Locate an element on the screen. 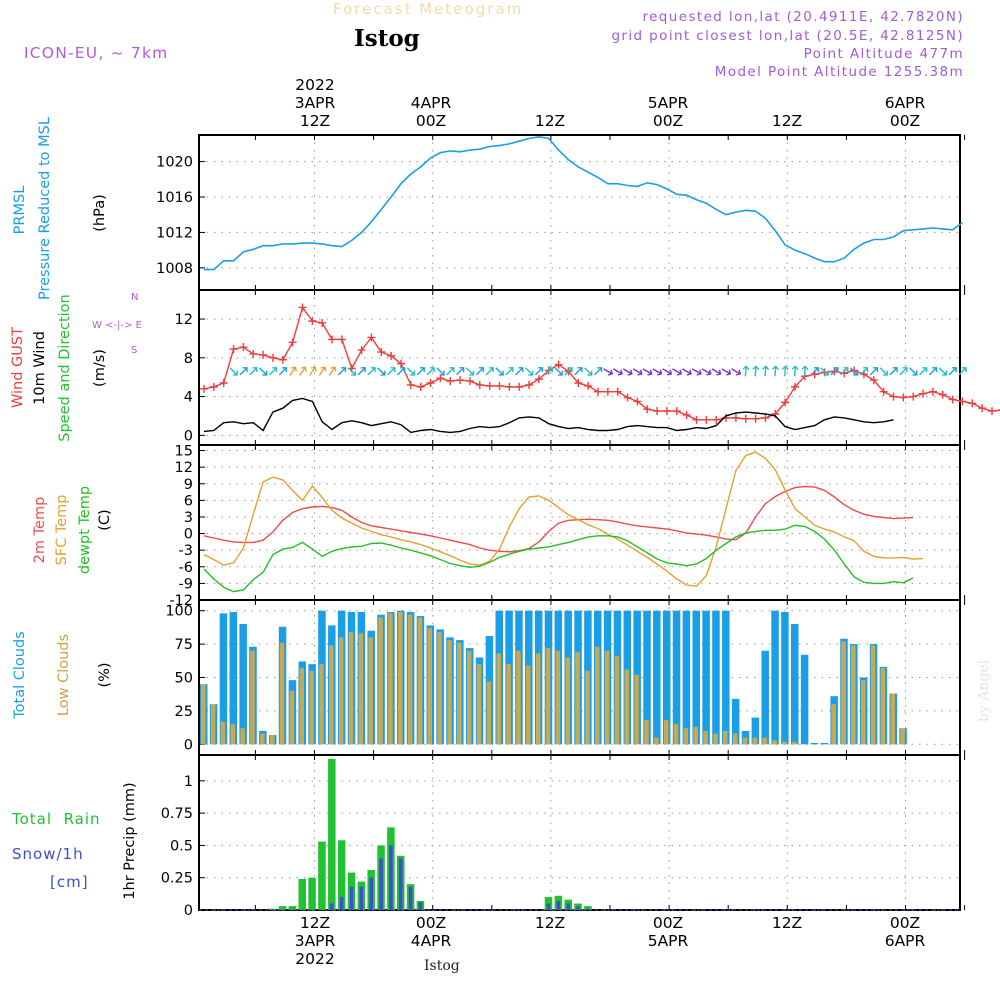 This screenshot has height=1000, width=1000. rain-bar is located at coordinates (302, 894).